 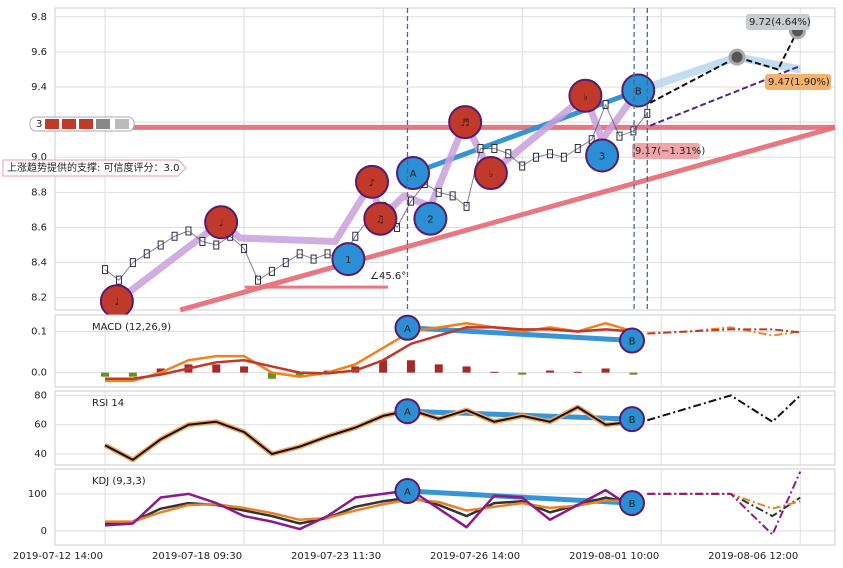 I want to click on y-tick-label: 60, so click(x=40, y=425).